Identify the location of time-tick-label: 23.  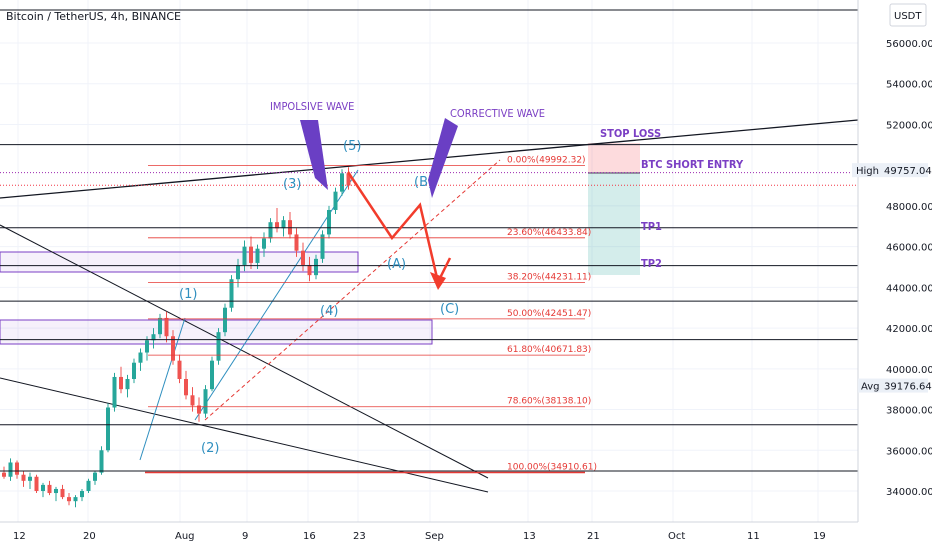
(359, 536).